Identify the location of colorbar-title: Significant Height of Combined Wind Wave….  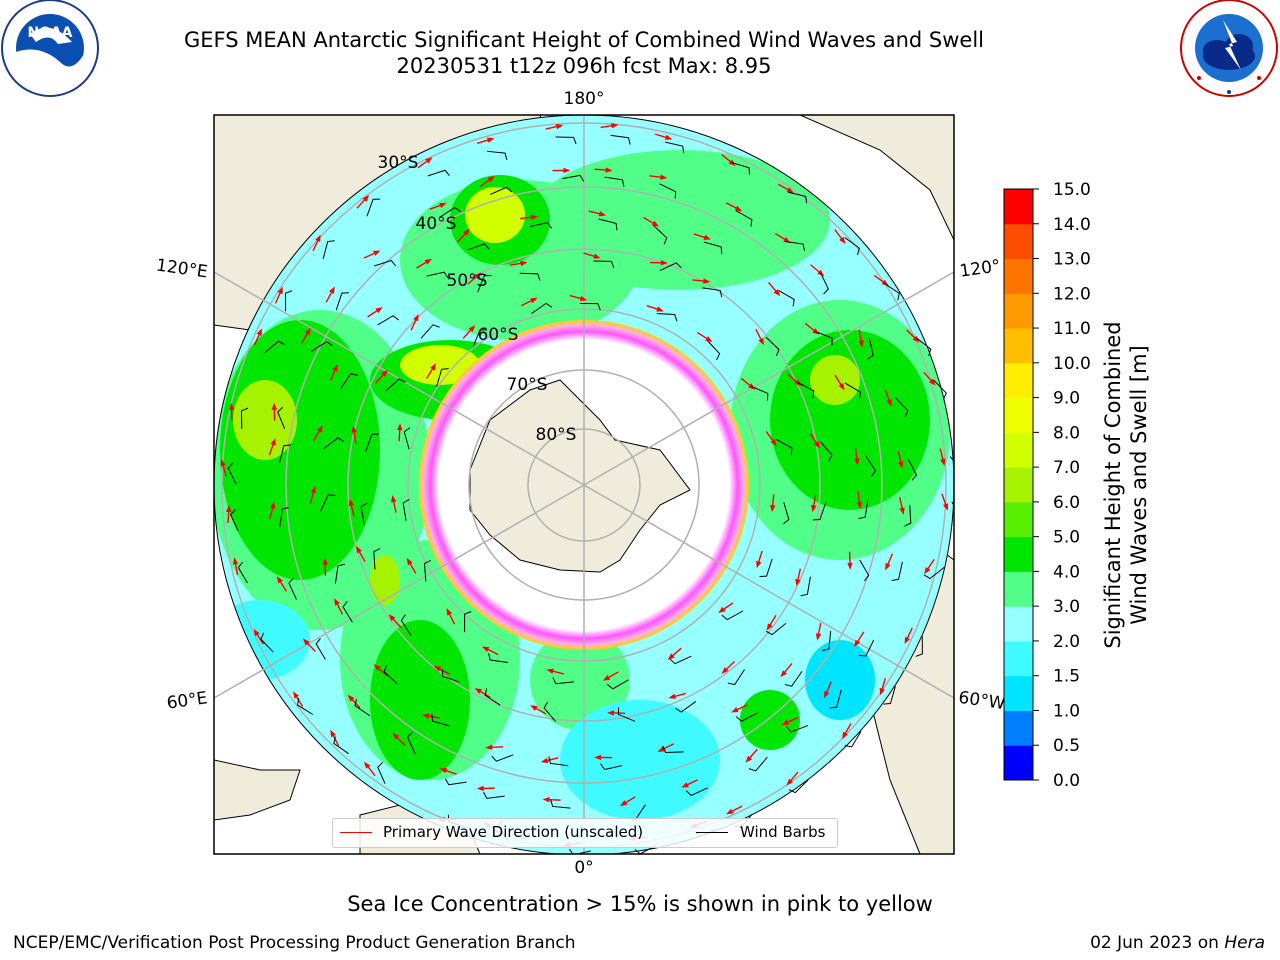
(1130, 485).